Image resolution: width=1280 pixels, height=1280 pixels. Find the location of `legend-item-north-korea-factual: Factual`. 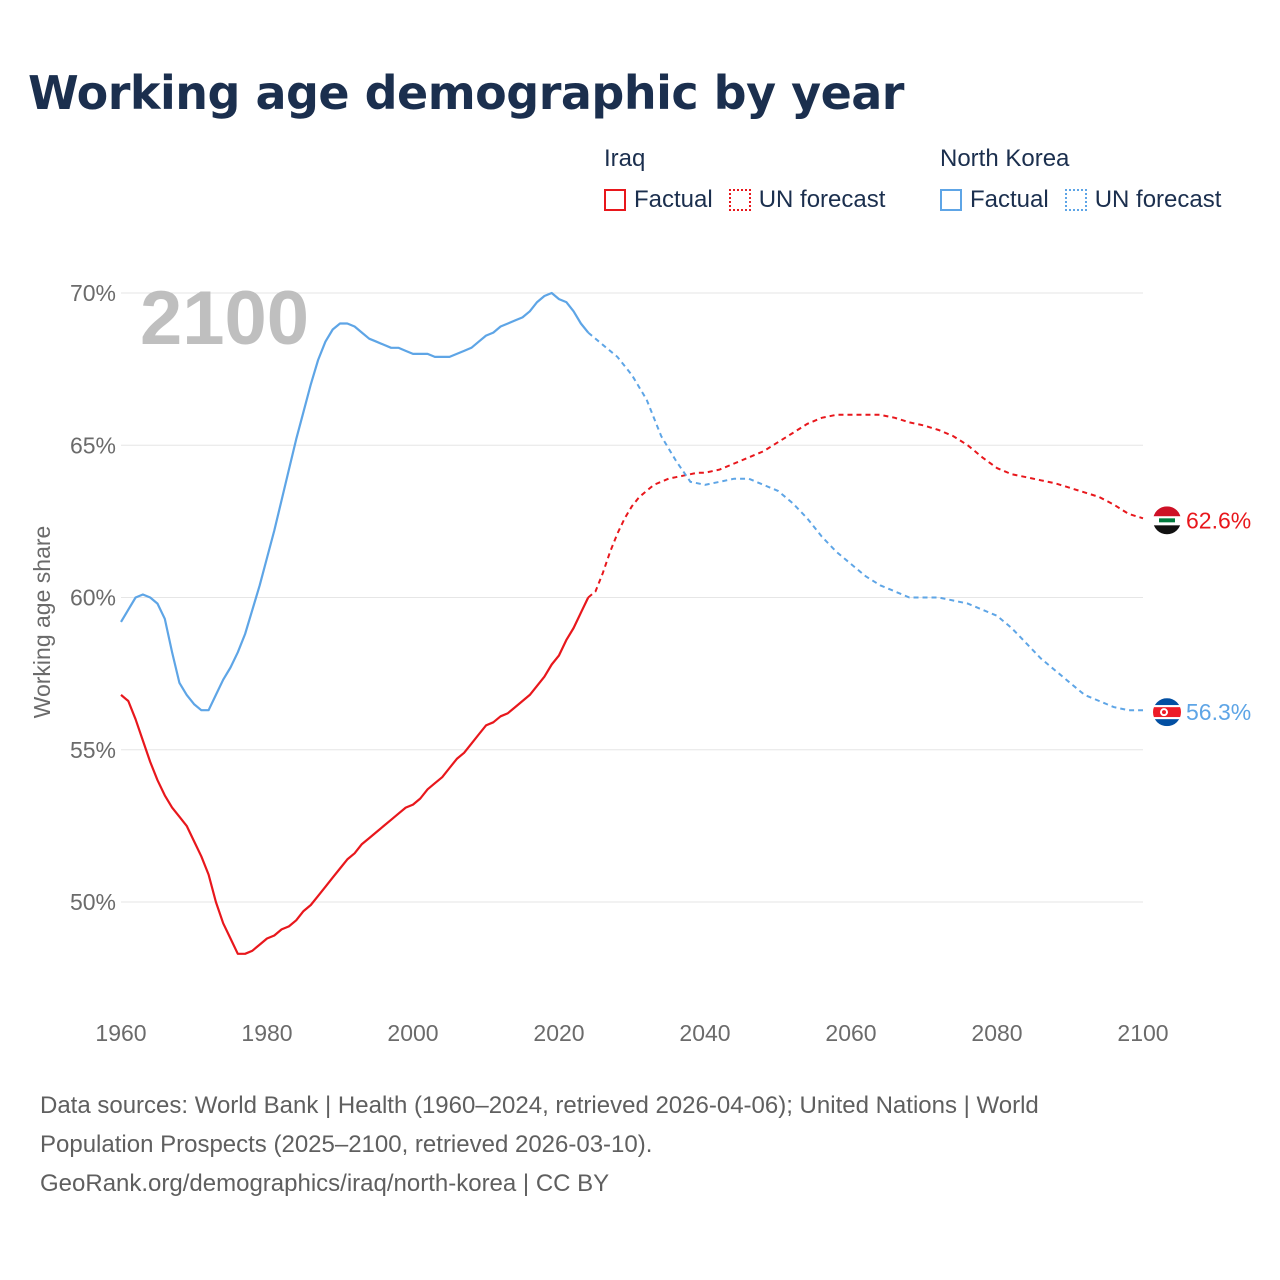

legend-item-north-korea-factual: Factual is located at coordinates (994, 200).